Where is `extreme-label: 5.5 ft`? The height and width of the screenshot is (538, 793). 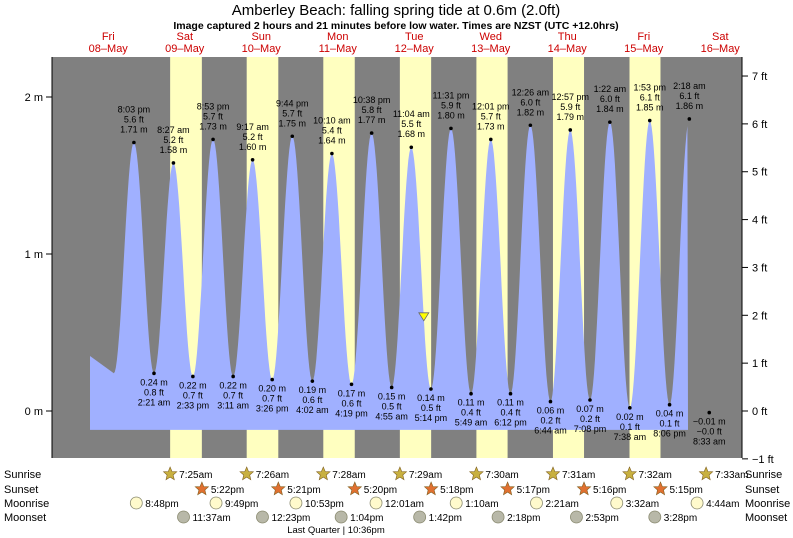
extreme-label: 5.5 ft is located at coordinates (411, 124).